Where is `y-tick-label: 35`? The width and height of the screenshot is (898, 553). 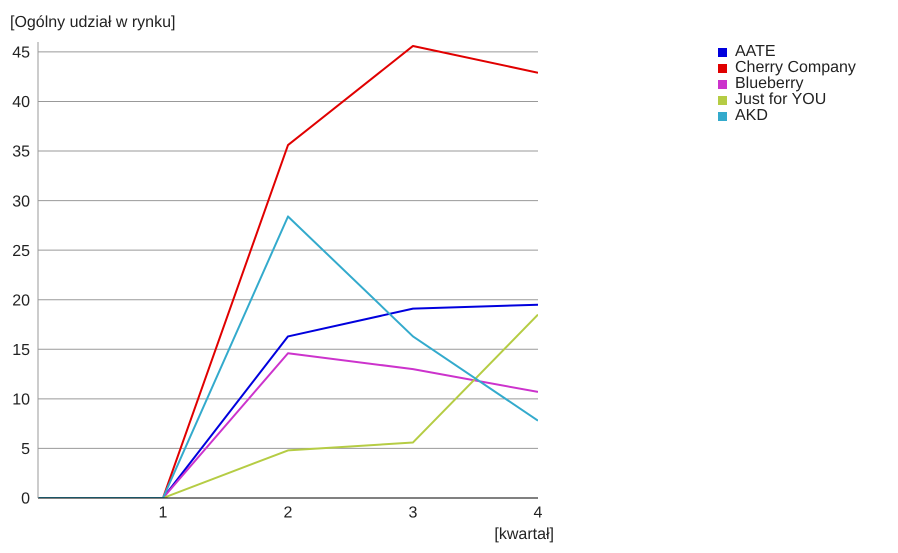
y-tick-label: 35 is located at coordinates (21, 152).